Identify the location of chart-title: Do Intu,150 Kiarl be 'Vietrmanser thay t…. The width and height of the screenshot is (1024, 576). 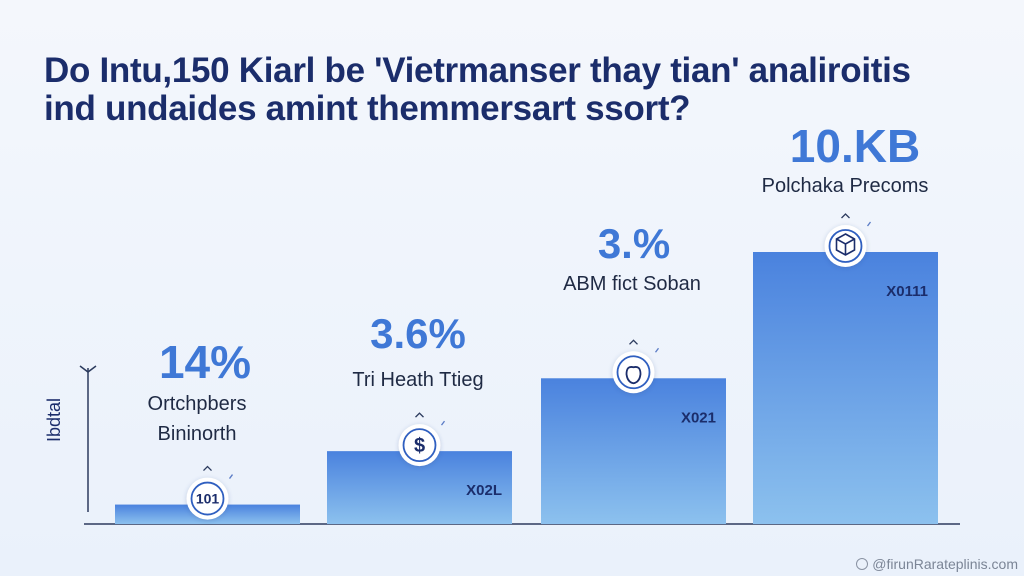
(514, 90).